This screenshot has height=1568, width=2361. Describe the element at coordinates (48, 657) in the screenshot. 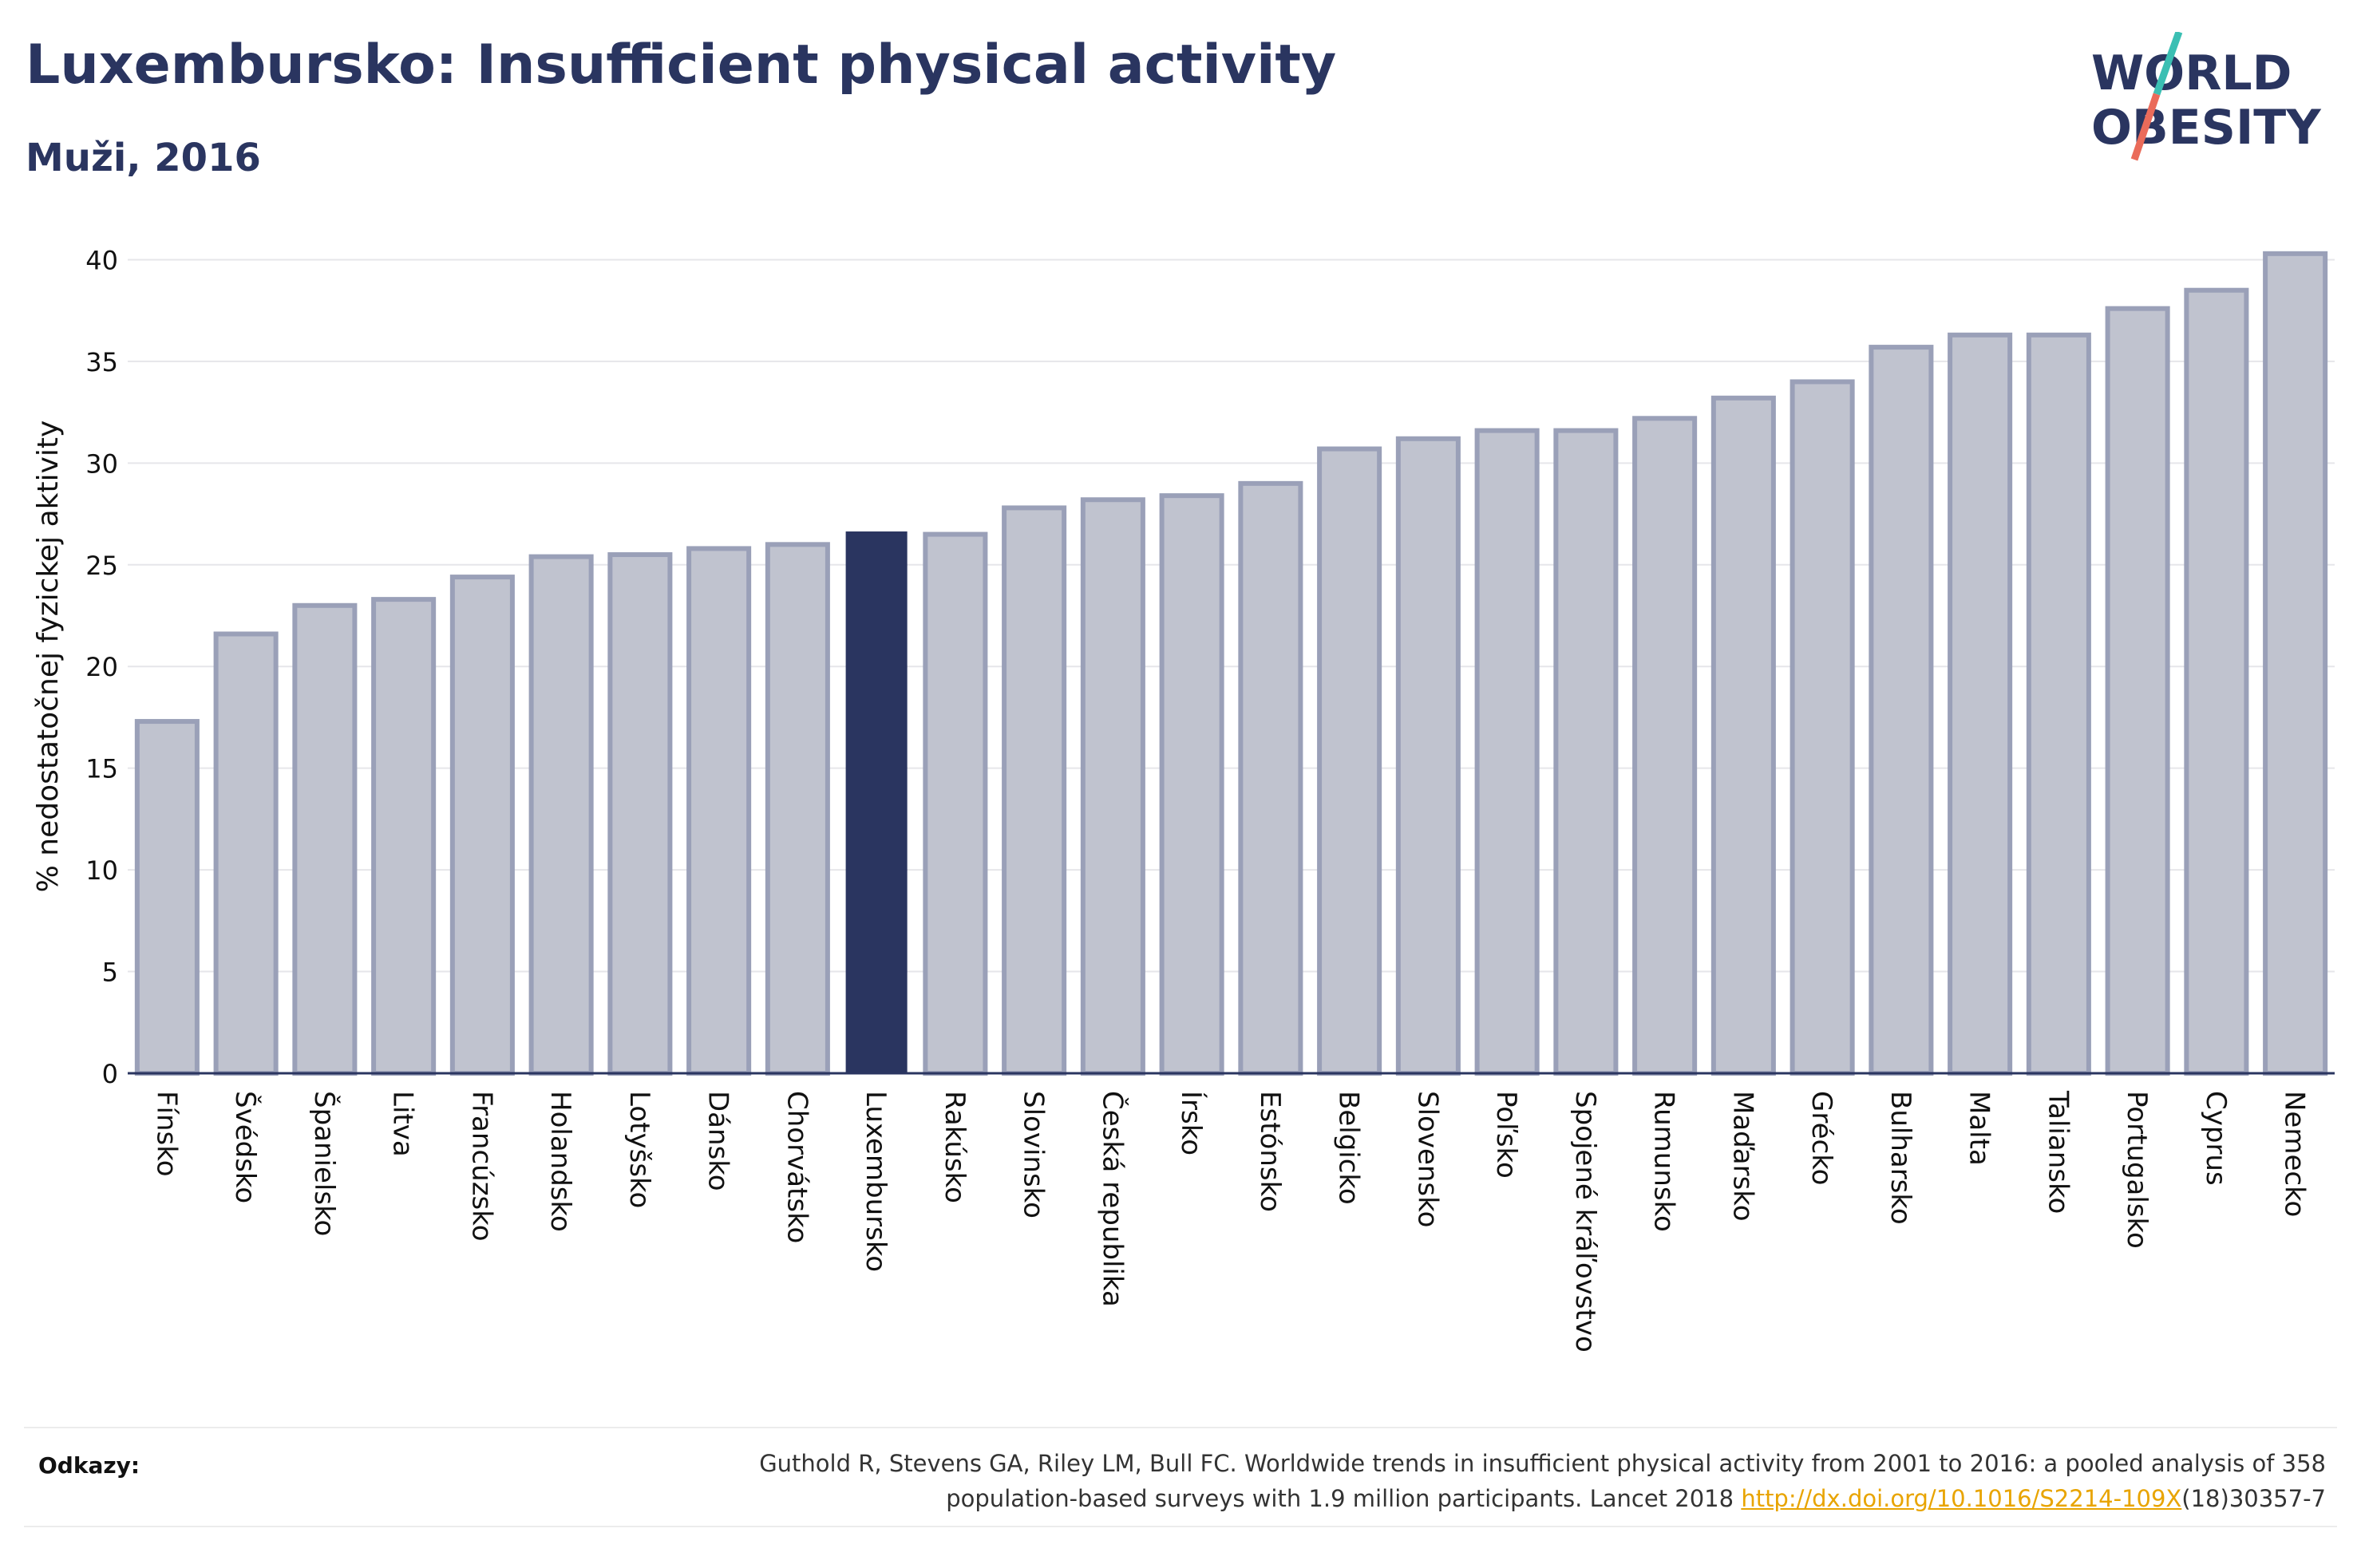

I see `y-axis-label: % nedostatočnej fyzickej aktivity` at that location.